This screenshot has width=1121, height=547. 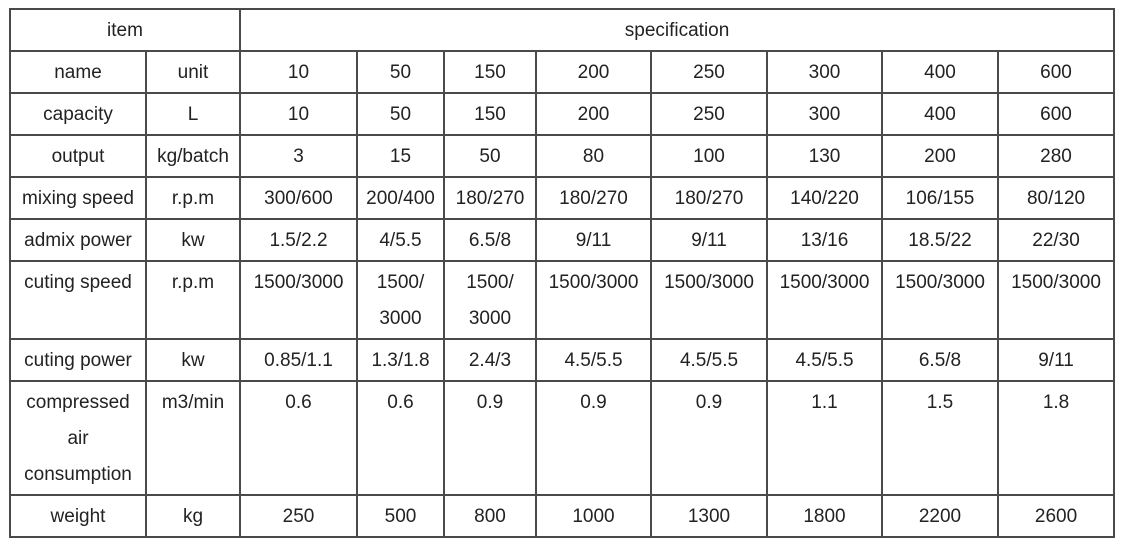 I want to click on table-row: output kg/batch 3 15 50 80 100 130 200 280, so click(x=562, y=156).